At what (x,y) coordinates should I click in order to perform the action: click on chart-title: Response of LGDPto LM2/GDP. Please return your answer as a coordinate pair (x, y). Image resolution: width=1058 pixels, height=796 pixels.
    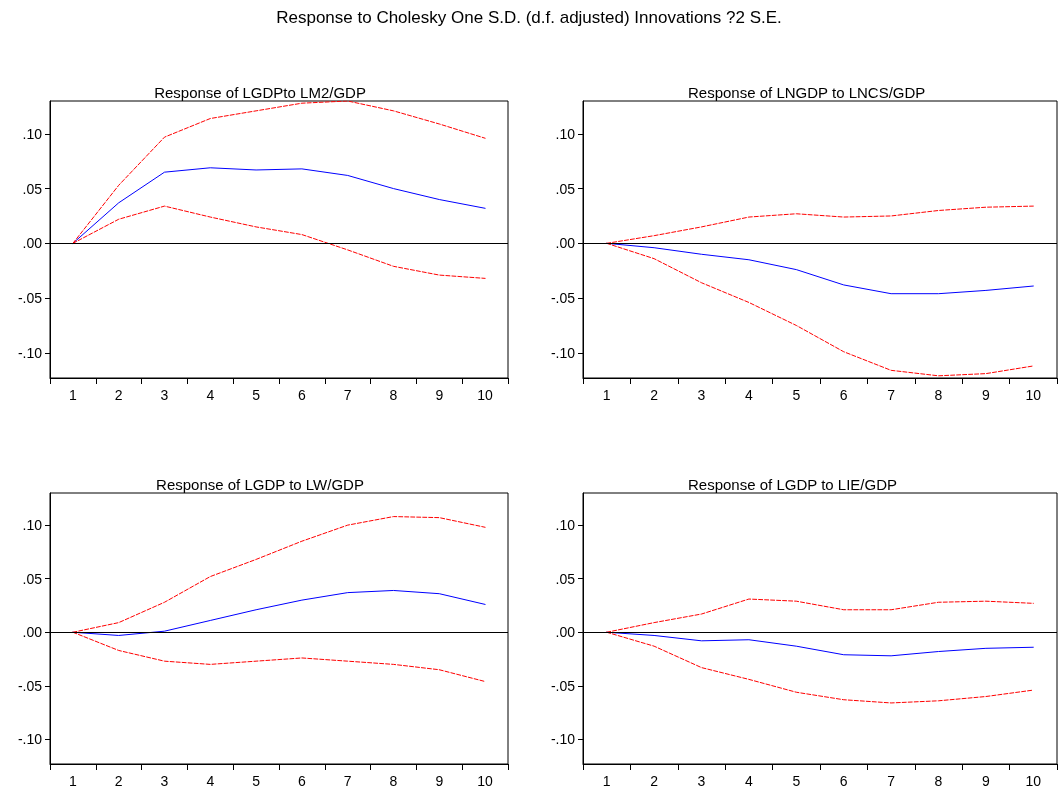
    Looking at the image, I should click on (260, 92).